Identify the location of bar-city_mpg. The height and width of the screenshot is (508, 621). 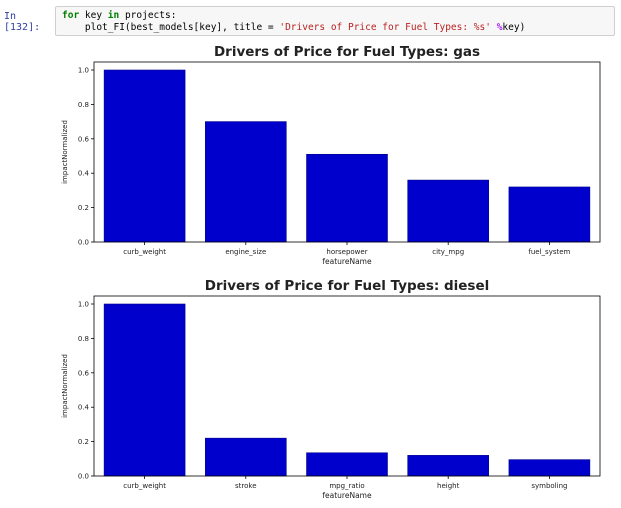
(448, 211).